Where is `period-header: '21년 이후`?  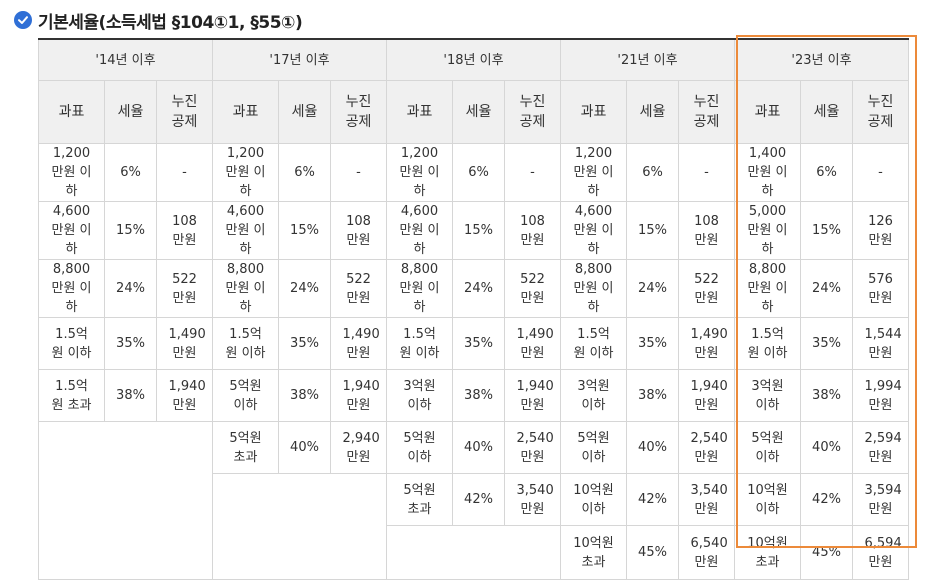 period-header: '21년 이후 is located at coordinates (647, 59).